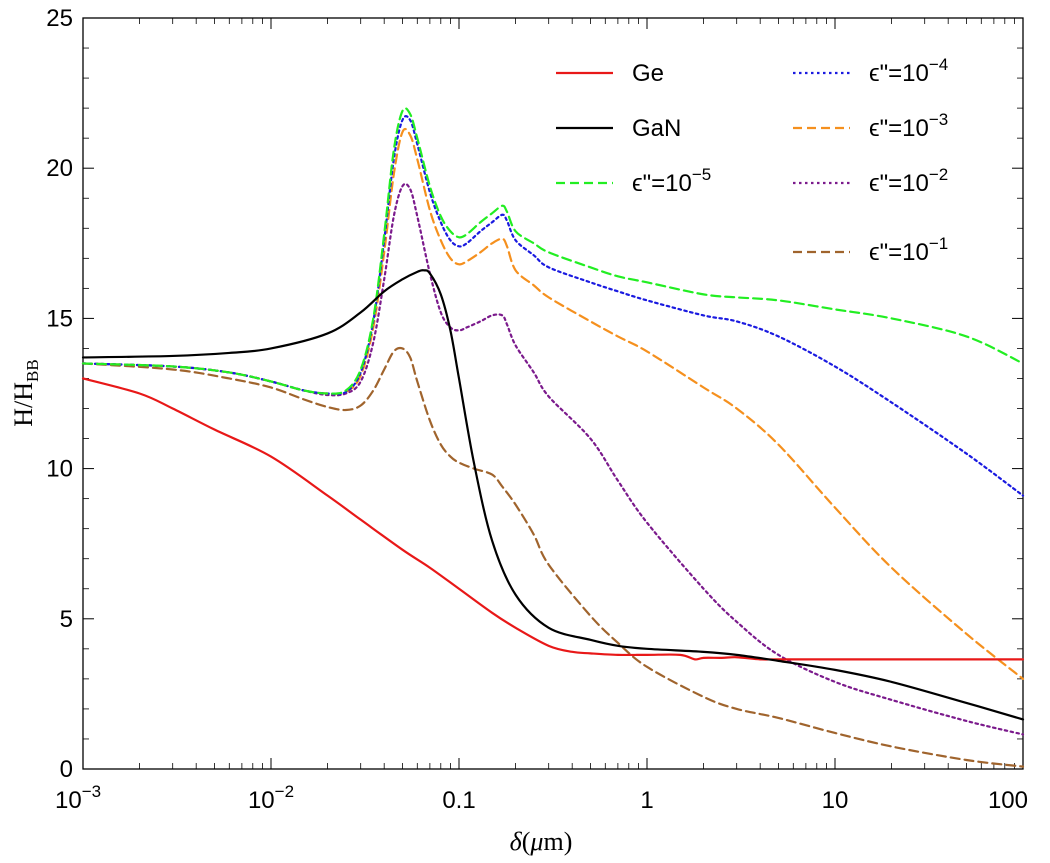  I want to click on y-axis-label: H/HBB, so click(25, 392).